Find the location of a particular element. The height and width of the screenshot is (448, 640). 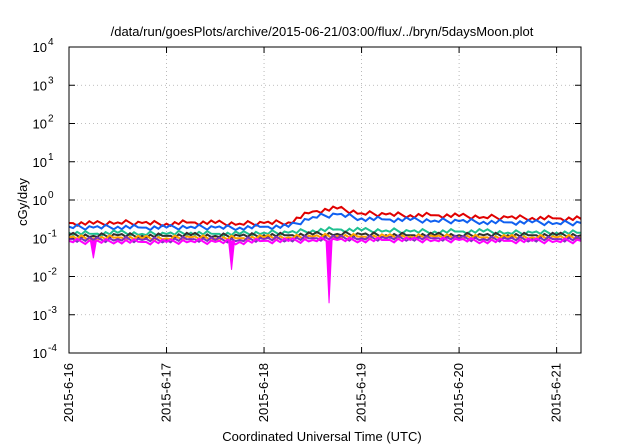

y-axis-label: cGy/day is located at coordinates (22, 202).